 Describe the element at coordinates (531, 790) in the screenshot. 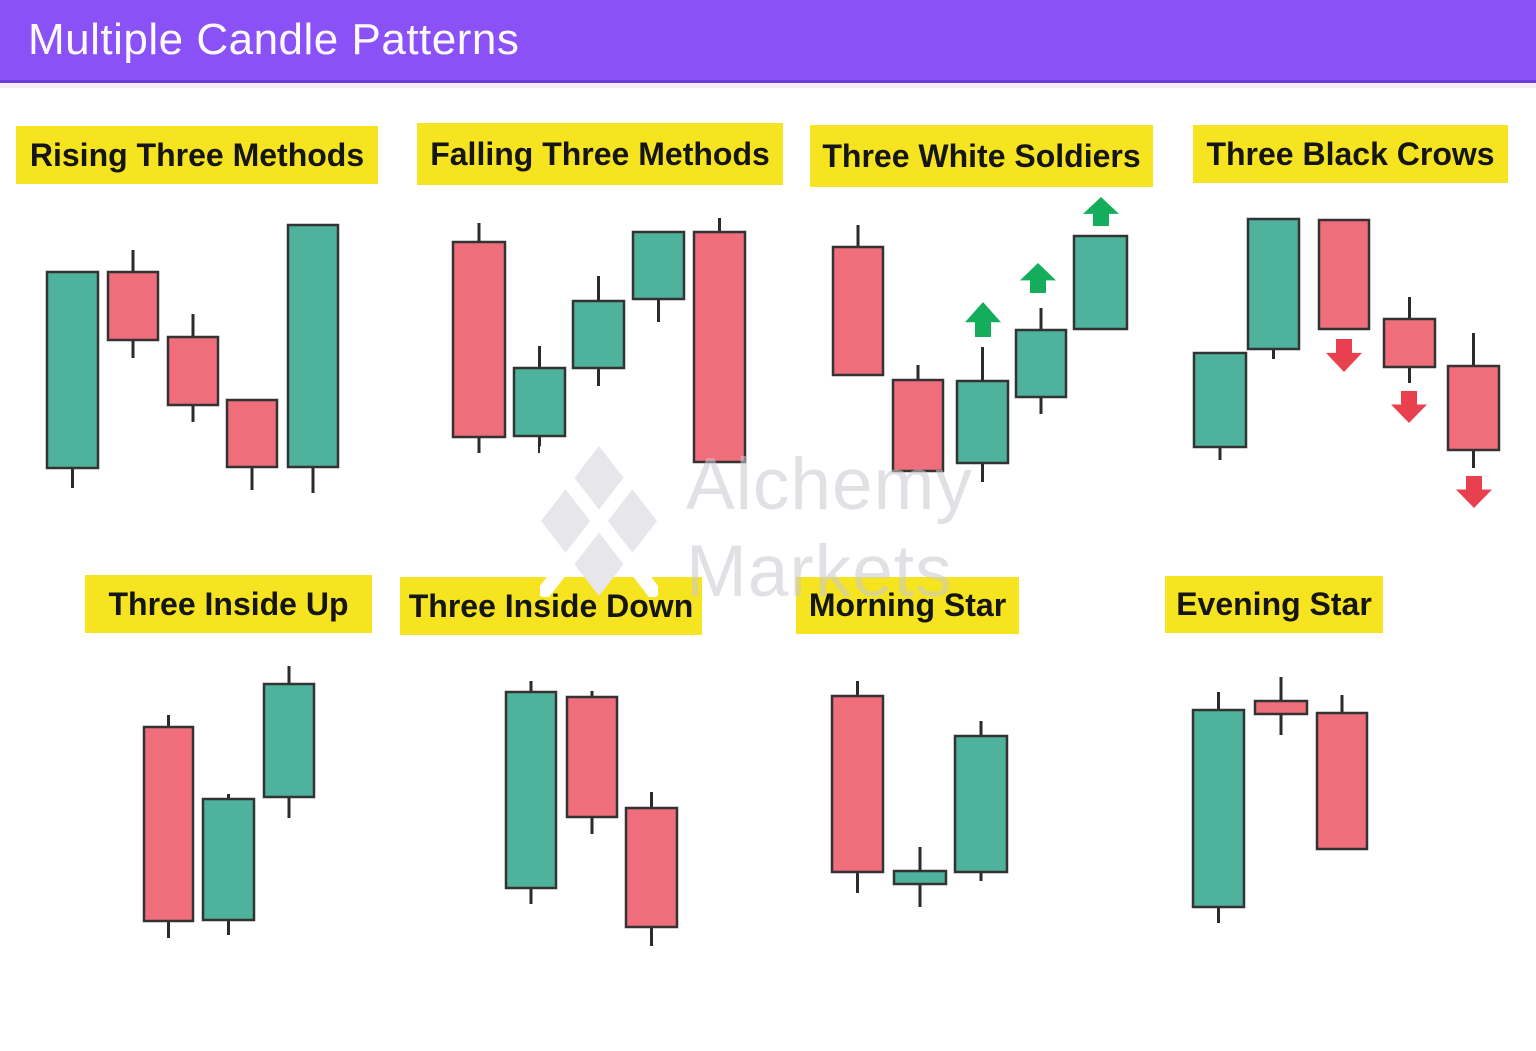

I see `three-inside-down-candle-body-bull` at that location.